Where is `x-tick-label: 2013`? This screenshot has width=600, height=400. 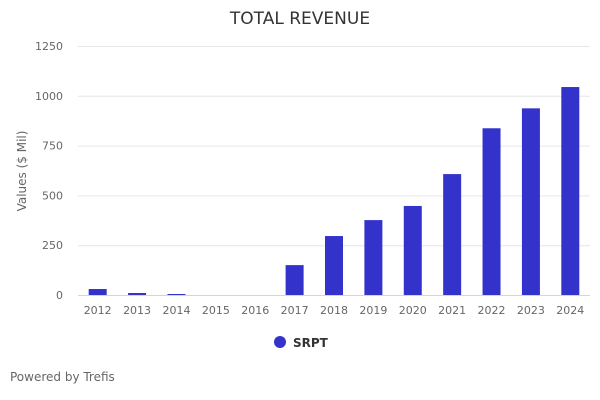 x-tick-label: 2013 is located at coordinates (137, 310).